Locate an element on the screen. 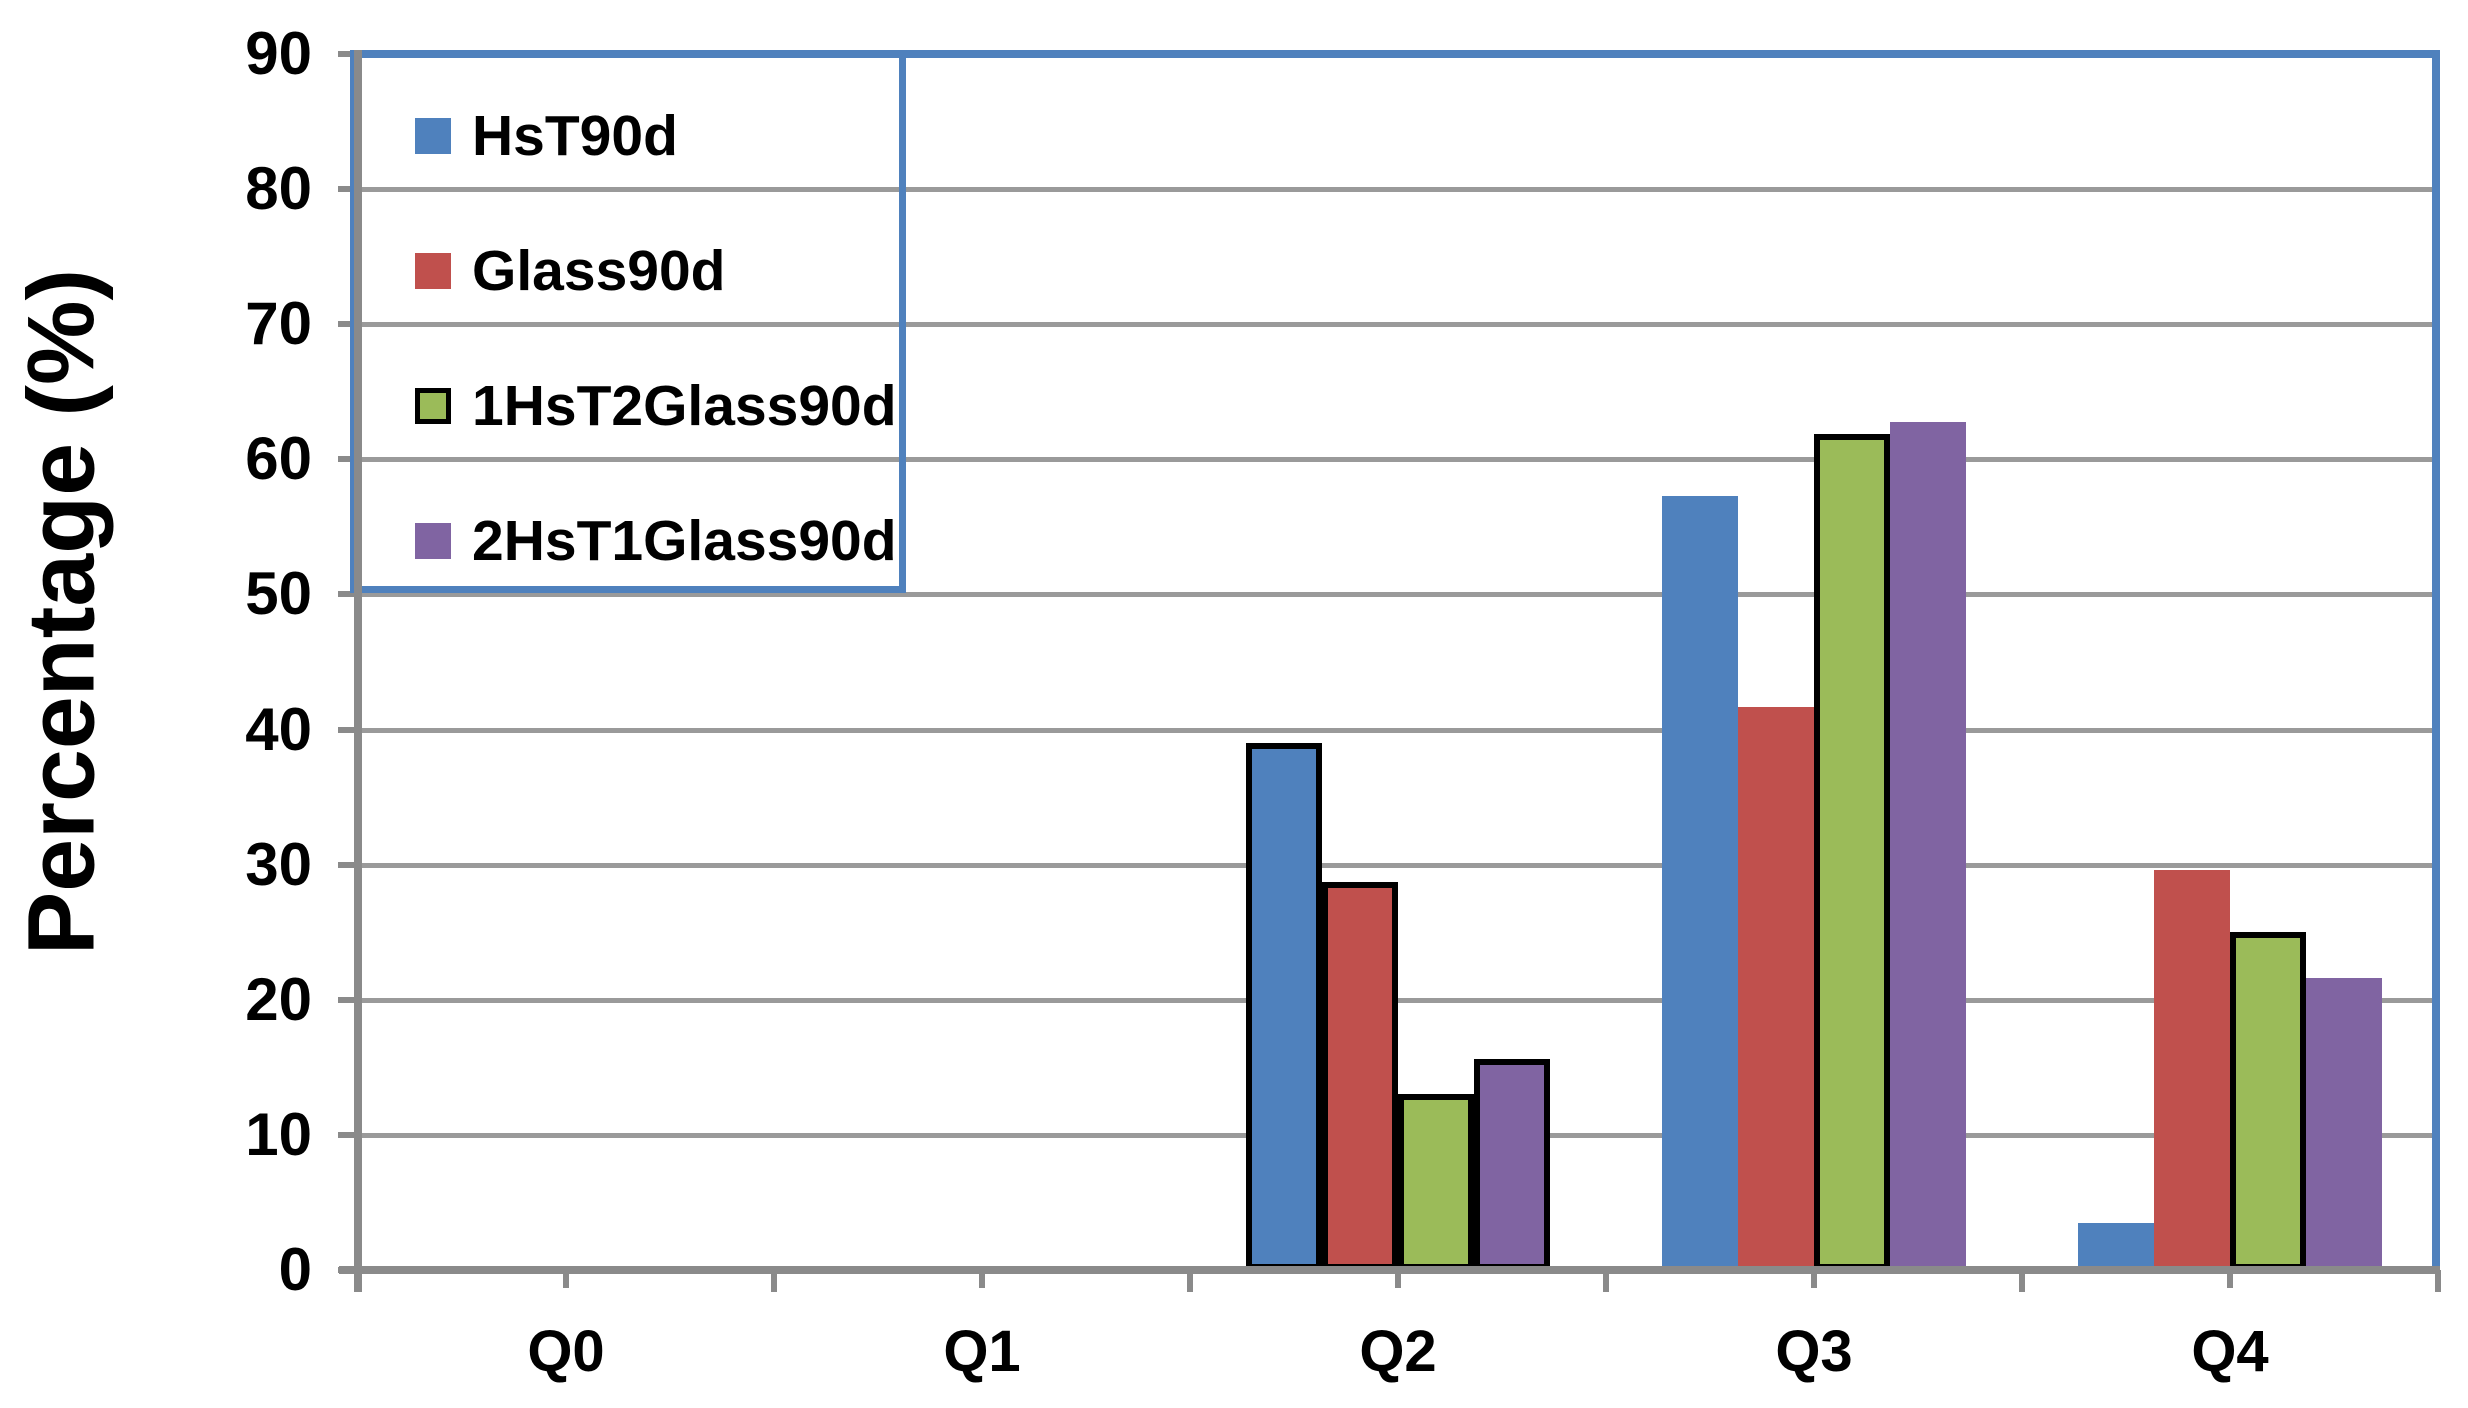 Image resolution: width=2468 pixels, height=1408 pixels. bar-1HsT2Glass90d-Q4 is located at coordinates (2268, 1101).